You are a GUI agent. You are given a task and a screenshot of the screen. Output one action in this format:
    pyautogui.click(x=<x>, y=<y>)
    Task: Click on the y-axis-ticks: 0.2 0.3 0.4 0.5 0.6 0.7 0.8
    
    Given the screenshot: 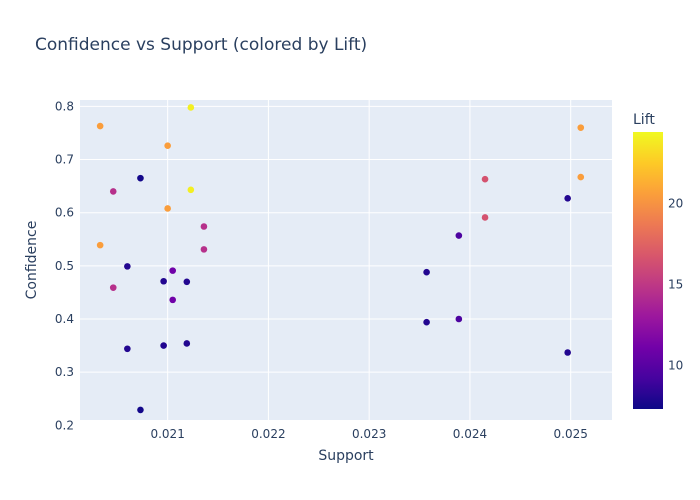 What is the action you would take?
    pyautogui.click(x=64, y=265)
    